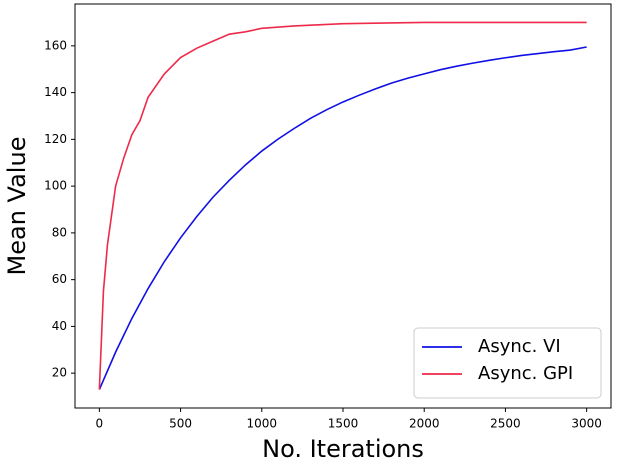 Image resolution: width=624 pixels, height=462 pixels. What do you see at coordinates (55, 186) in the screenshot?
I see `y-tick-label: 100` at bounding box center [55, 186].